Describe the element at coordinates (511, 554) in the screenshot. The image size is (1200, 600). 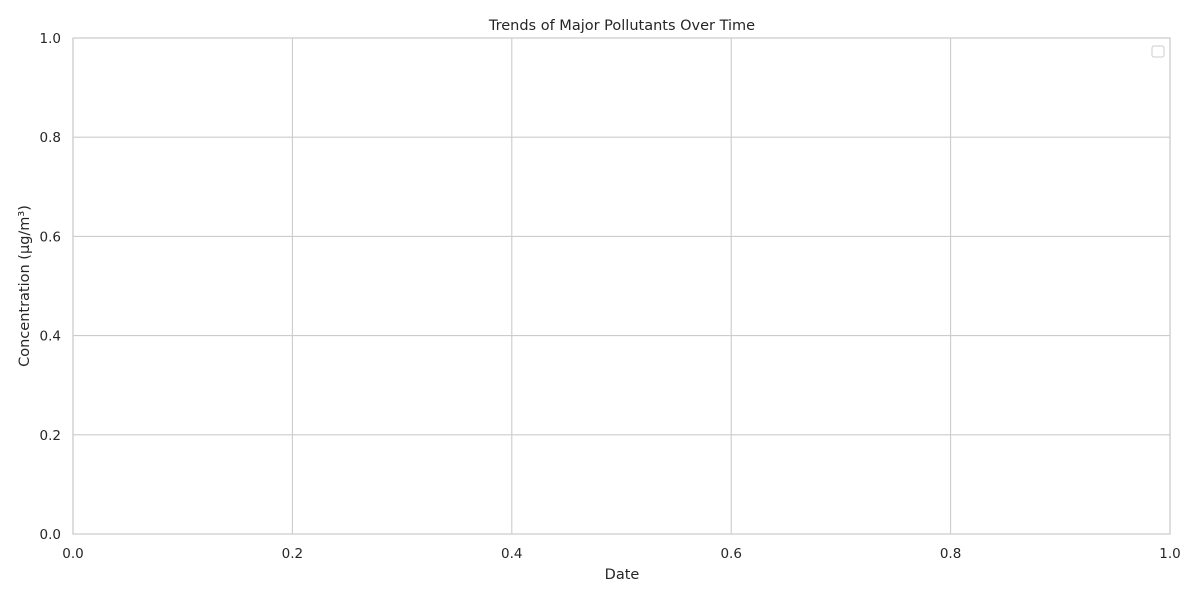
I see `x-tick-label: 0.4` at that location.